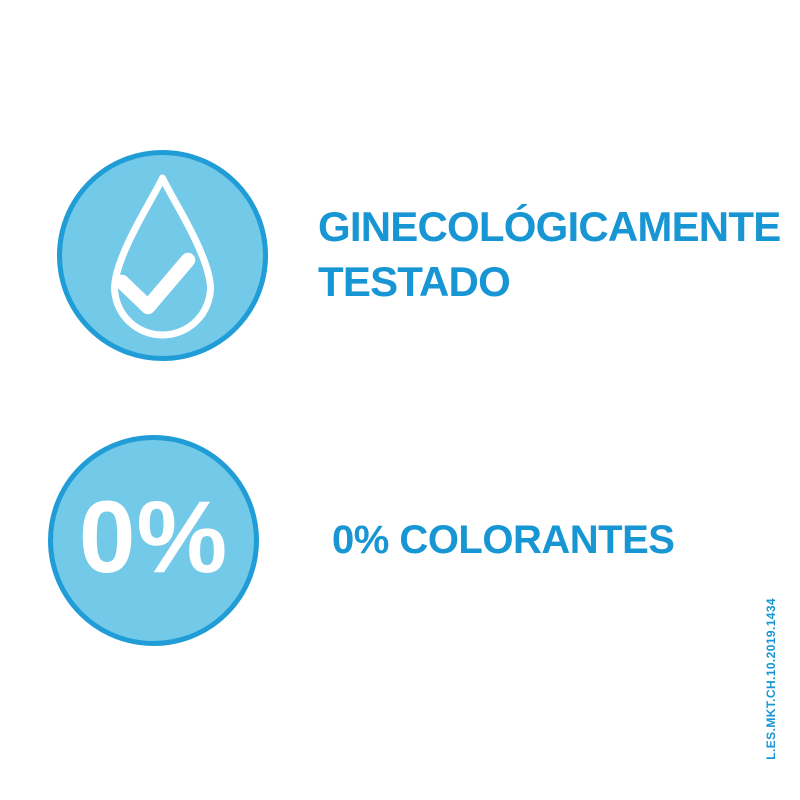  I want to click on regulatory-code: L.ES.MKT.CH.10.2019.1434, so click(771, 679).